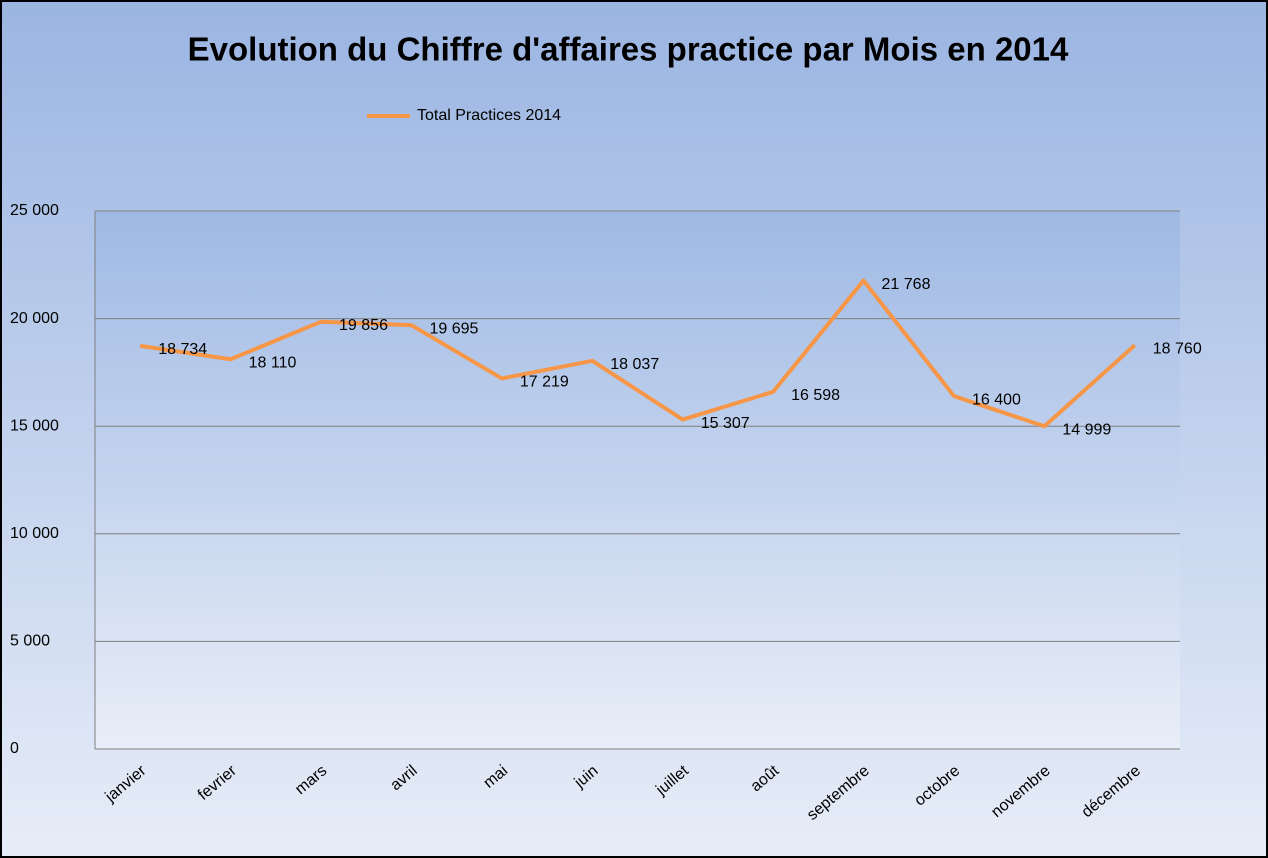  I want to click on series-line, so click(638, 353).